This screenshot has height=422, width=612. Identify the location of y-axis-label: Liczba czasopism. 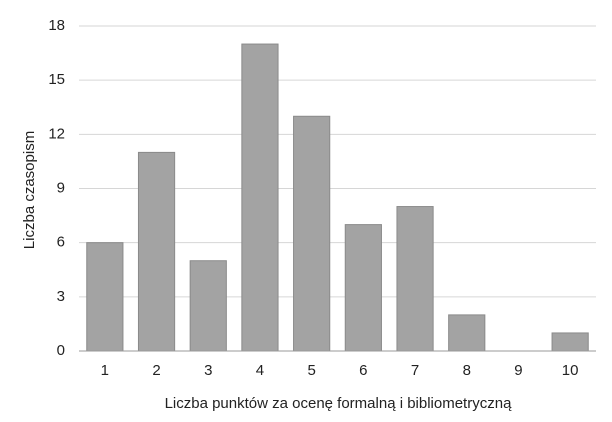
(29, 190).